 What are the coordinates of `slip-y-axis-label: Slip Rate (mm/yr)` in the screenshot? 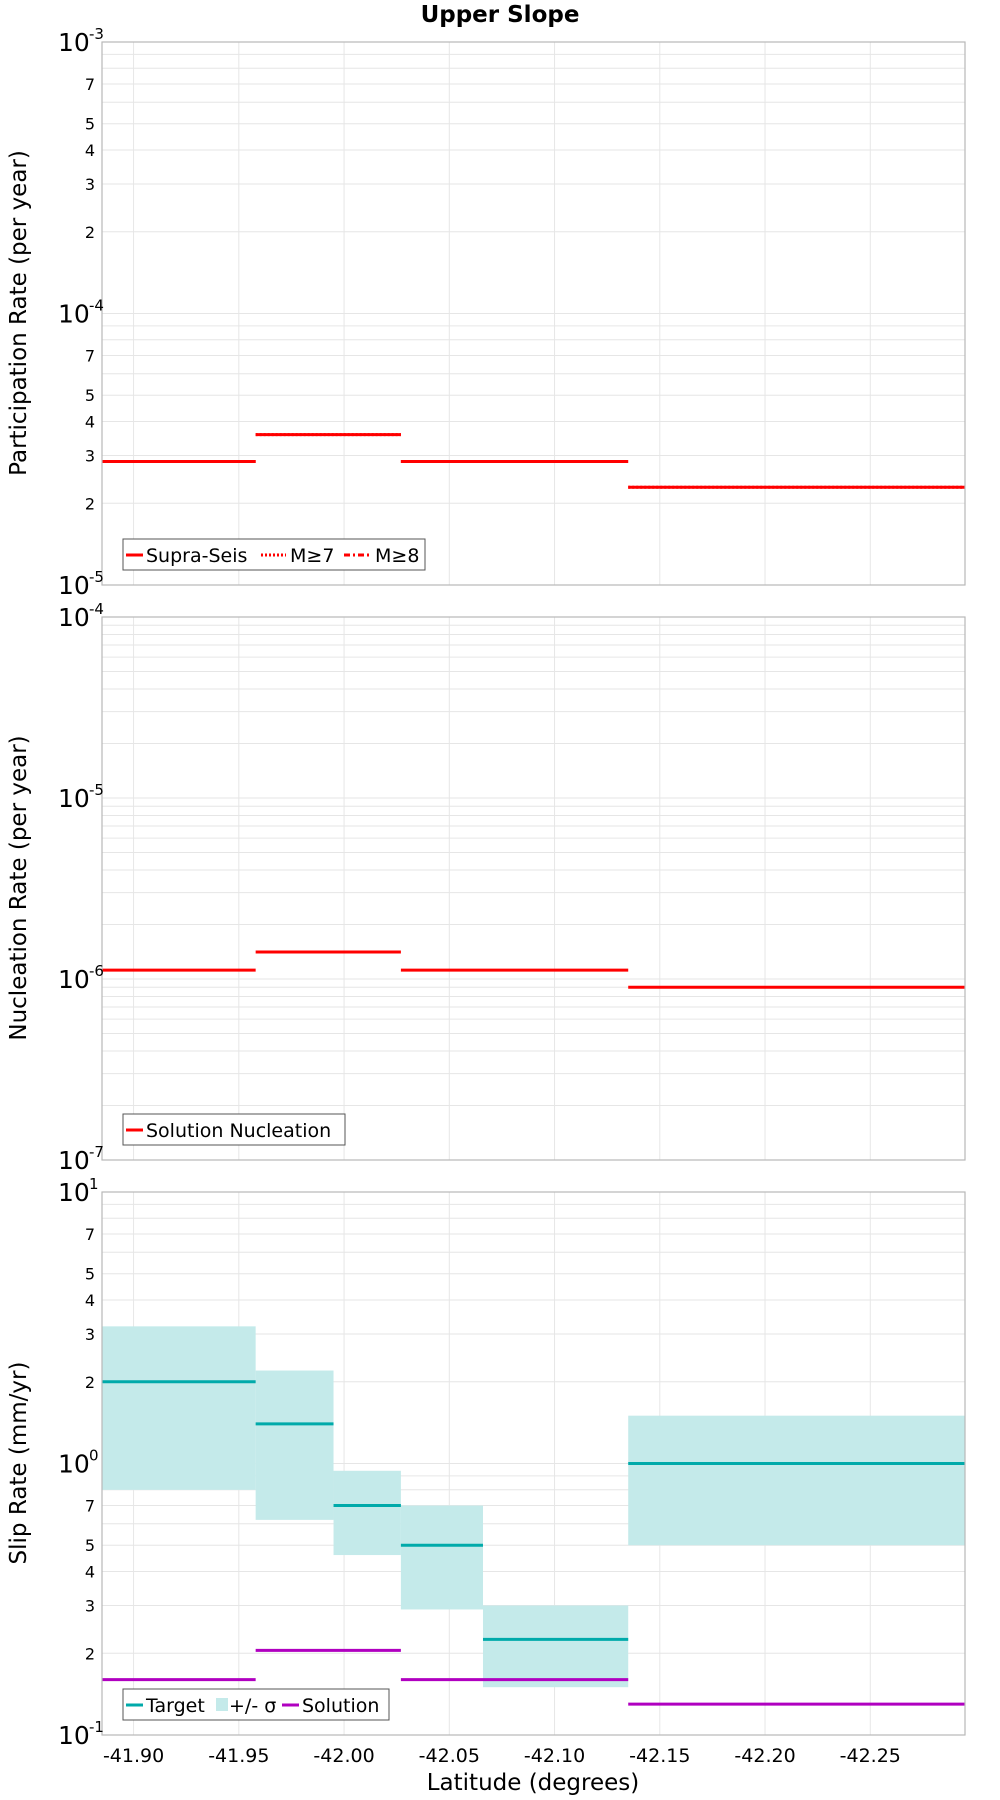 It's located at (19, 1463).